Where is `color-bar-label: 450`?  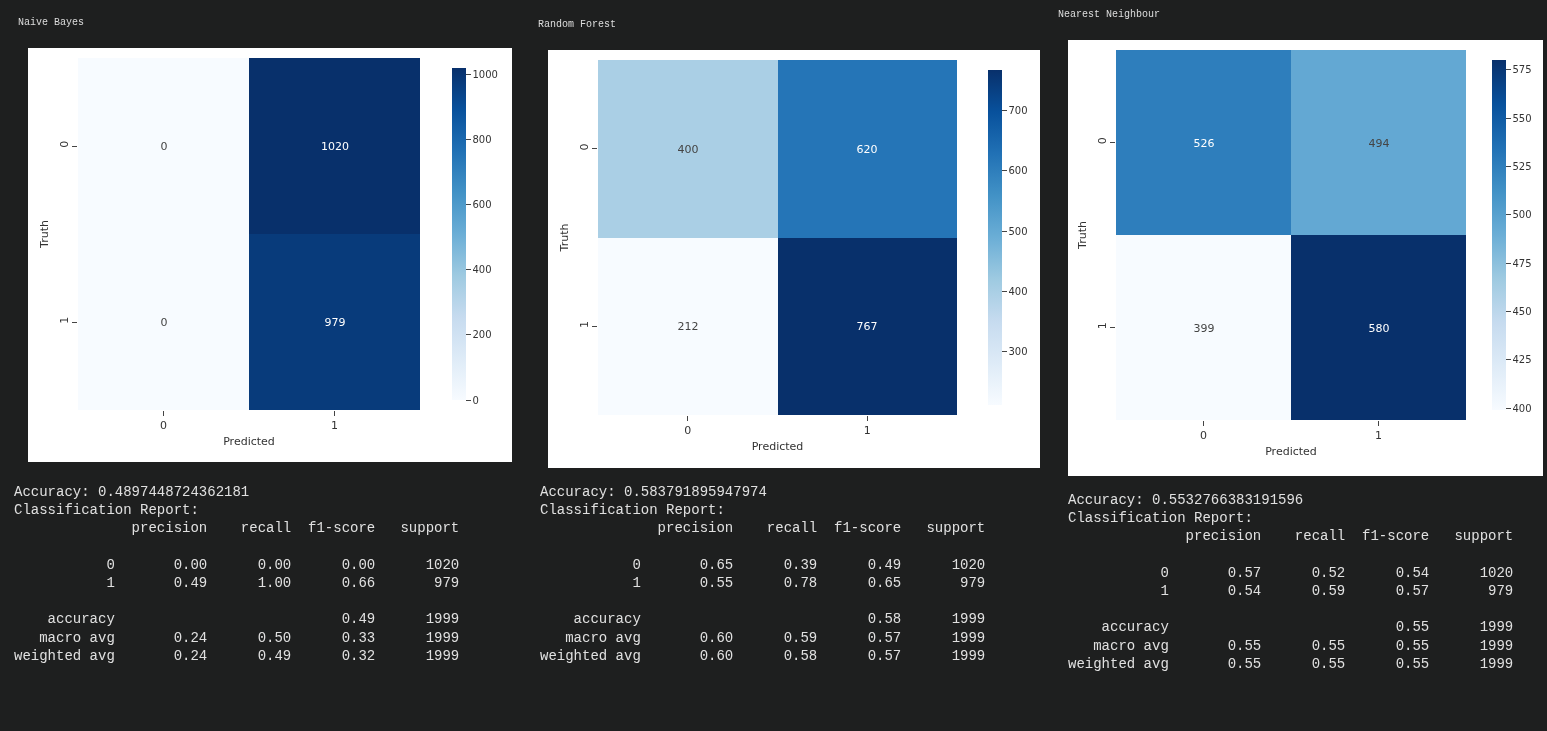 color-bar-label: 450 is located at coordinates (1522, 311).